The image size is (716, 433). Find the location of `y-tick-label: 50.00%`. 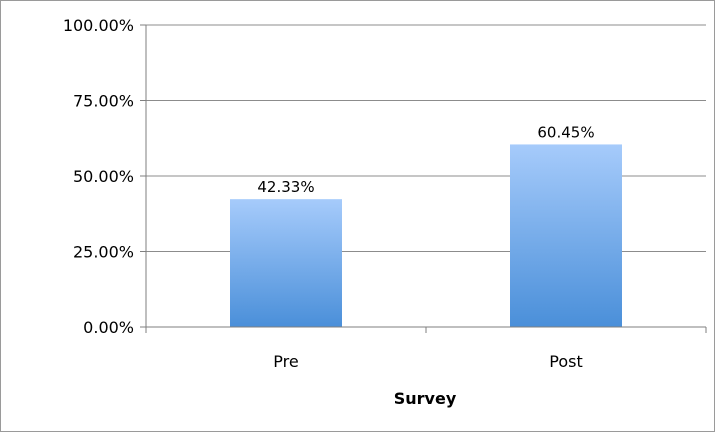

y-tick-label: 50.00% is located at coordinates (103, 176).